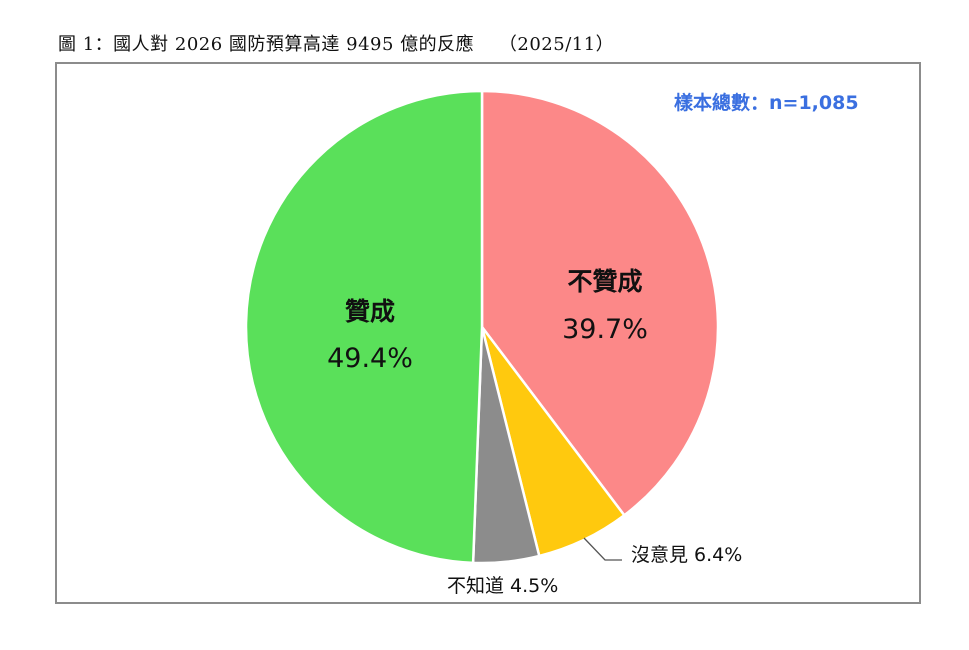 This screenshot has width=969, height=650. Describe the element at coordinates (503, 586) in the screenshot. I see `slice-label-dont-know: 不知道 4.5%` at that location.